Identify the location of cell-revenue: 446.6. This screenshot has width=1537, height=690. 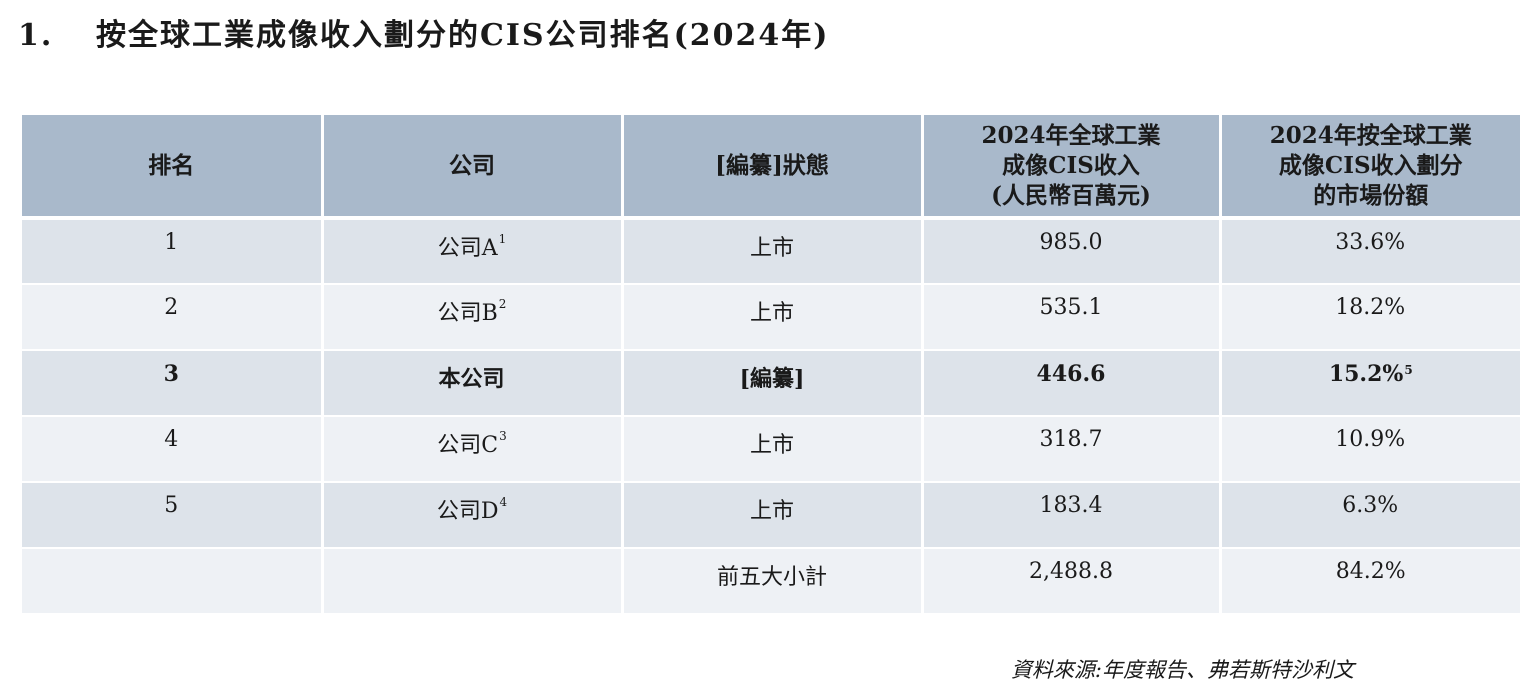
(1071, 383).